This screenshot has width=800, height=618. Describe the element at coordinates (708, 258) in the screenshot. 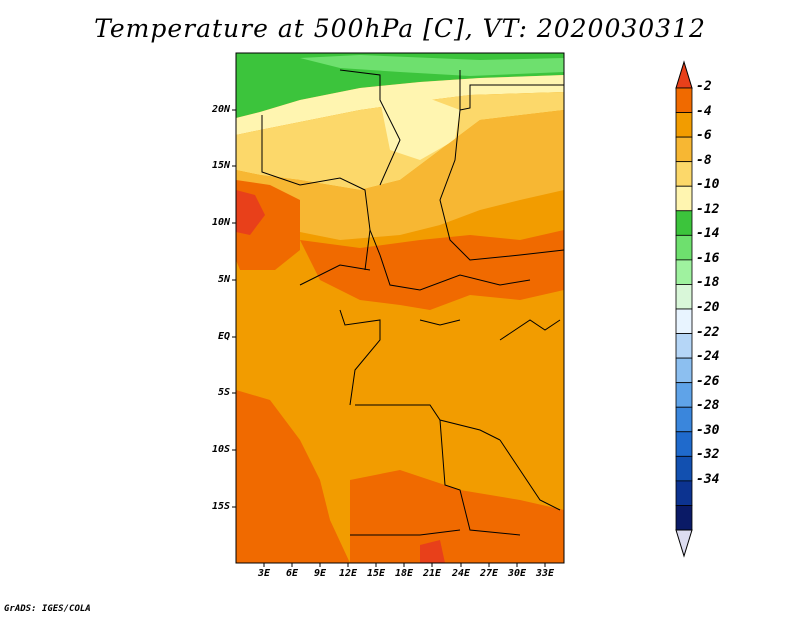

I see `colorbar-label: -16` at that location.